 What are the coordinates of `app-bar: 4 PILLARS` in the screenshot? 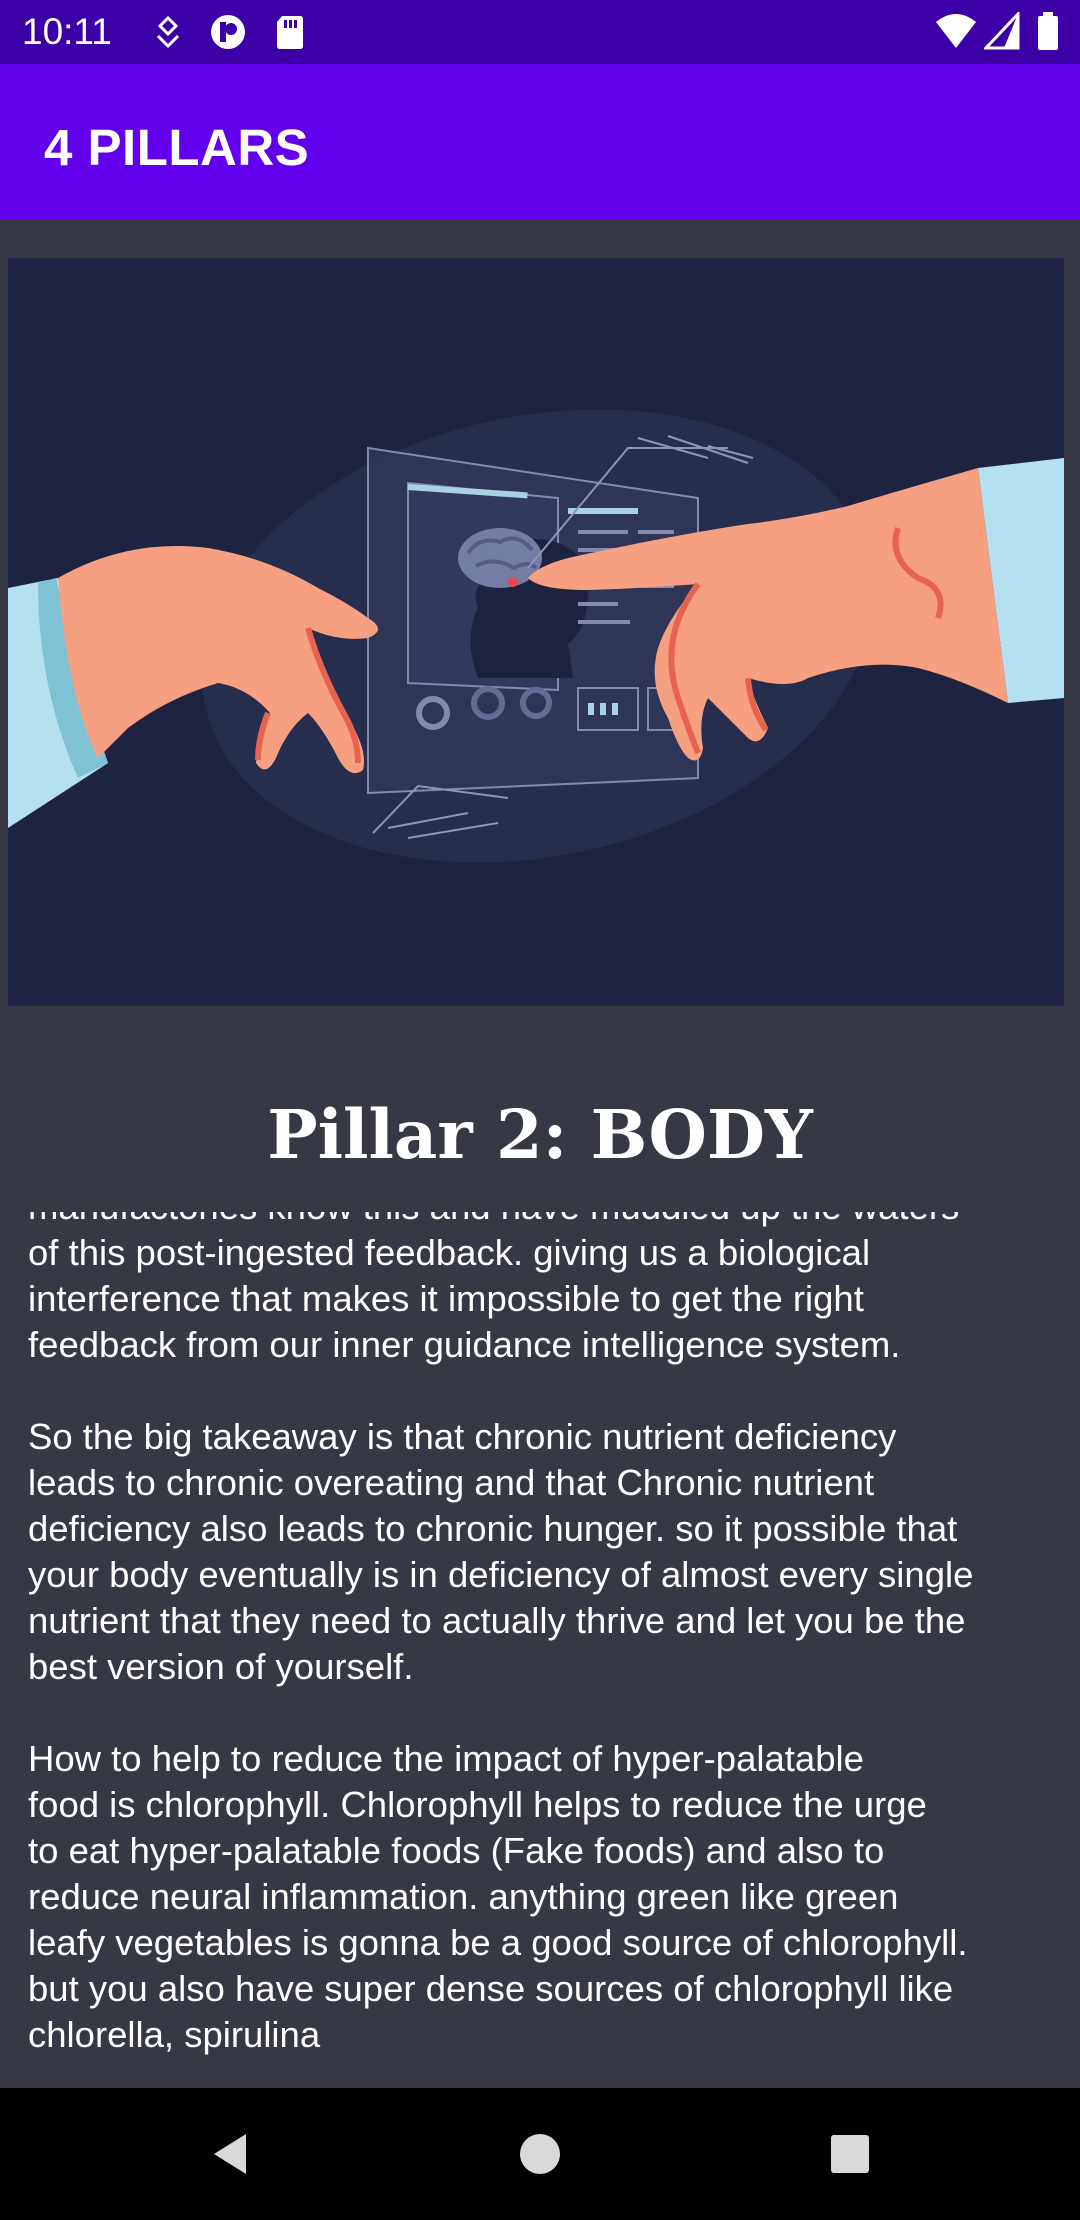 It's located at (540, 142).